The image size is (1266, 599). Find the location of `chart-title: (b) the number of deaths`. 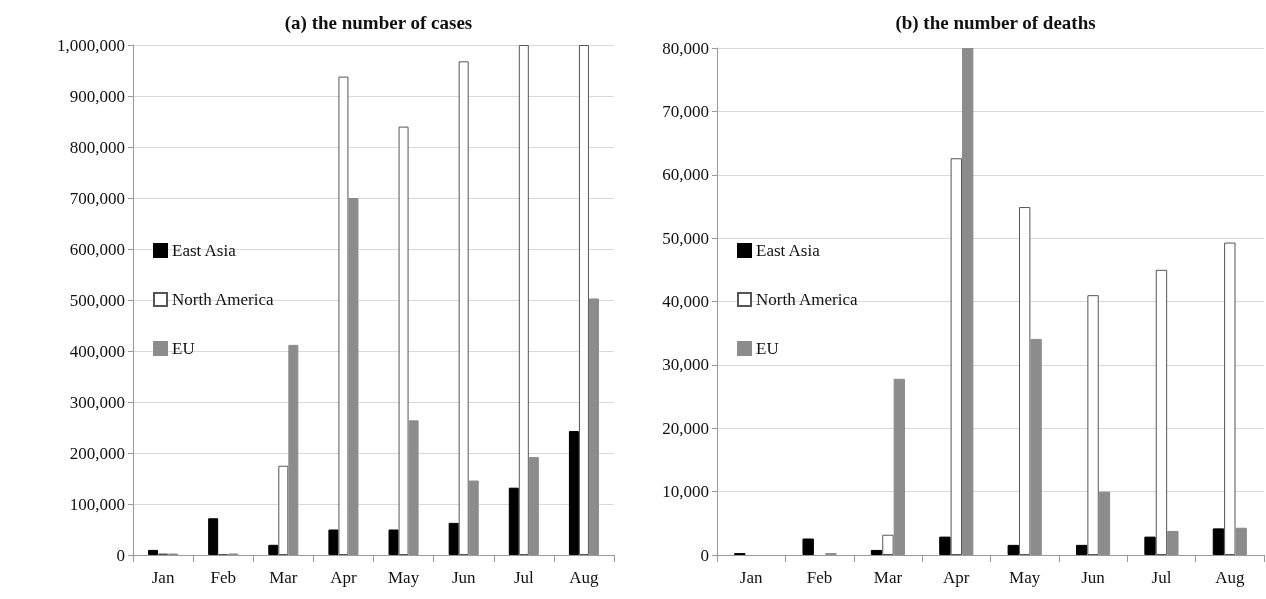

chart-title: (b) the number of deaths is located at coordinates (995, 23).